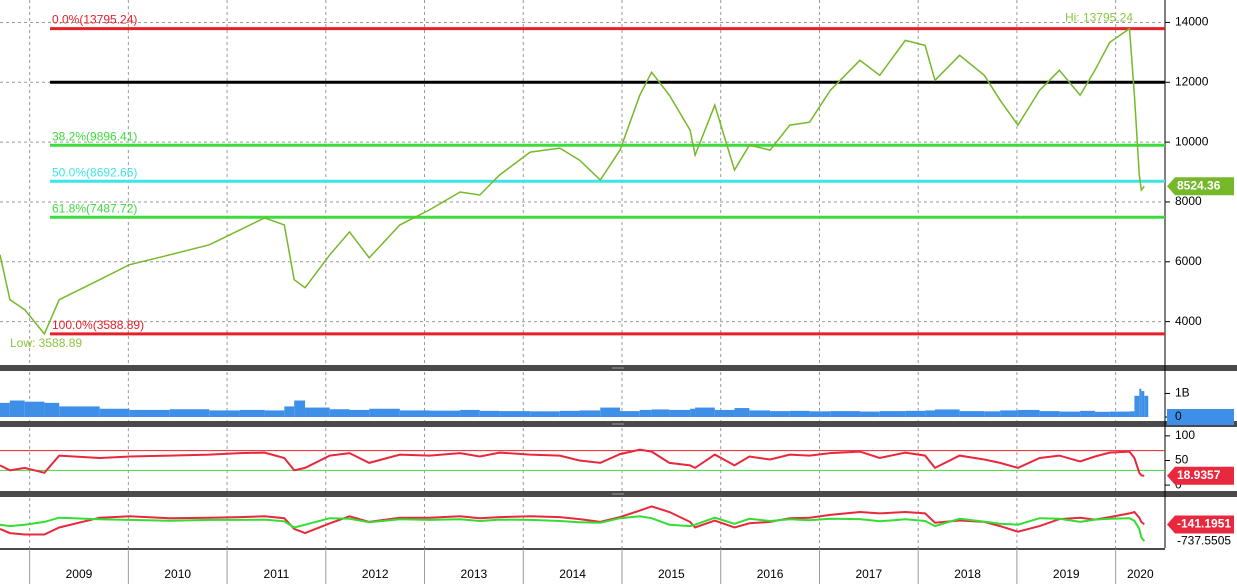  Describe the element at coordinates (1192, 141) in the screenshot. I see `y-tick-label: 10000` at that location.